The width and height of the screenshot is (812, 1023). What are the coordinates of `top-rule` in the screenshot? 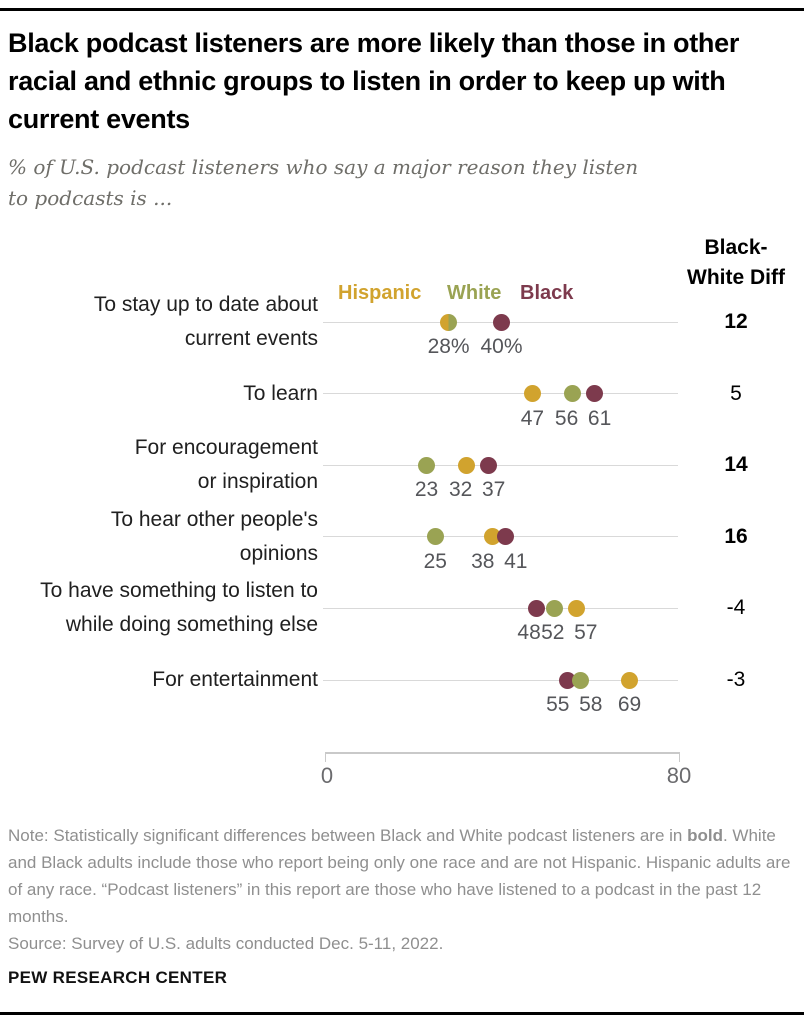 It's located at (402, 9).